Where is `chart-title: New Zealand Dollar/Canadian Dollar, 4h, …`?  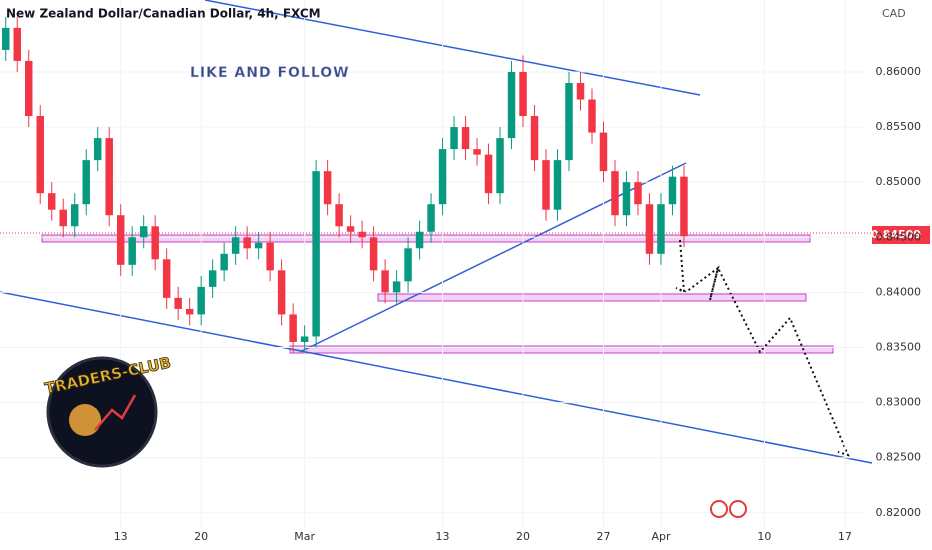 chart-title: New Zealand Dollar/Canadian Dollar, 4h, … is located at coordinates (163, 14).